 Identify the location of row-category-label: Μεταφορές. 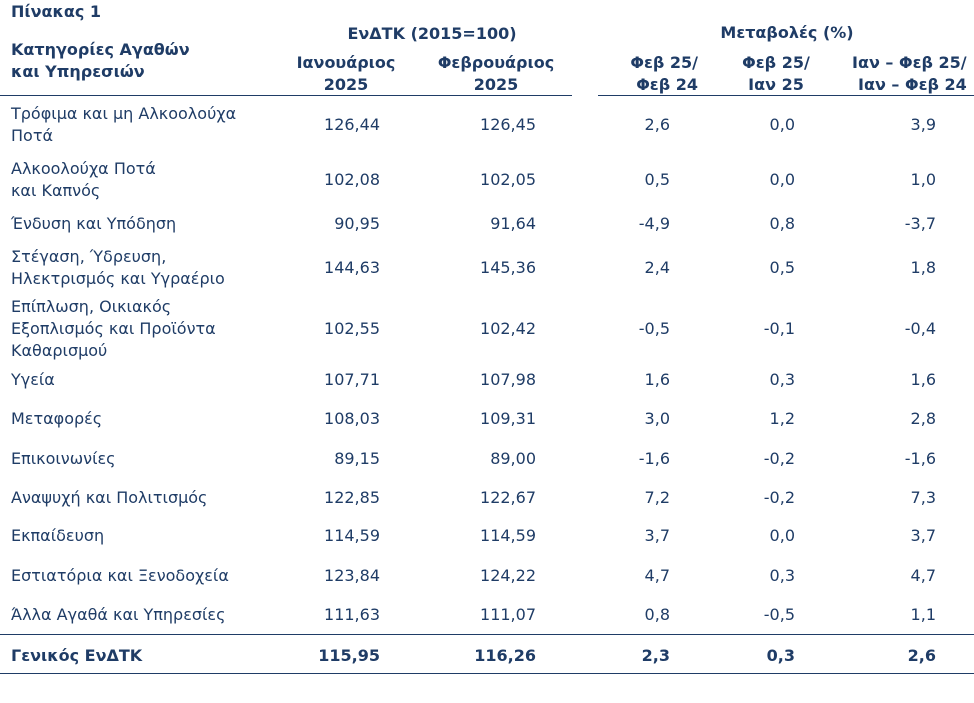
(57, 418).